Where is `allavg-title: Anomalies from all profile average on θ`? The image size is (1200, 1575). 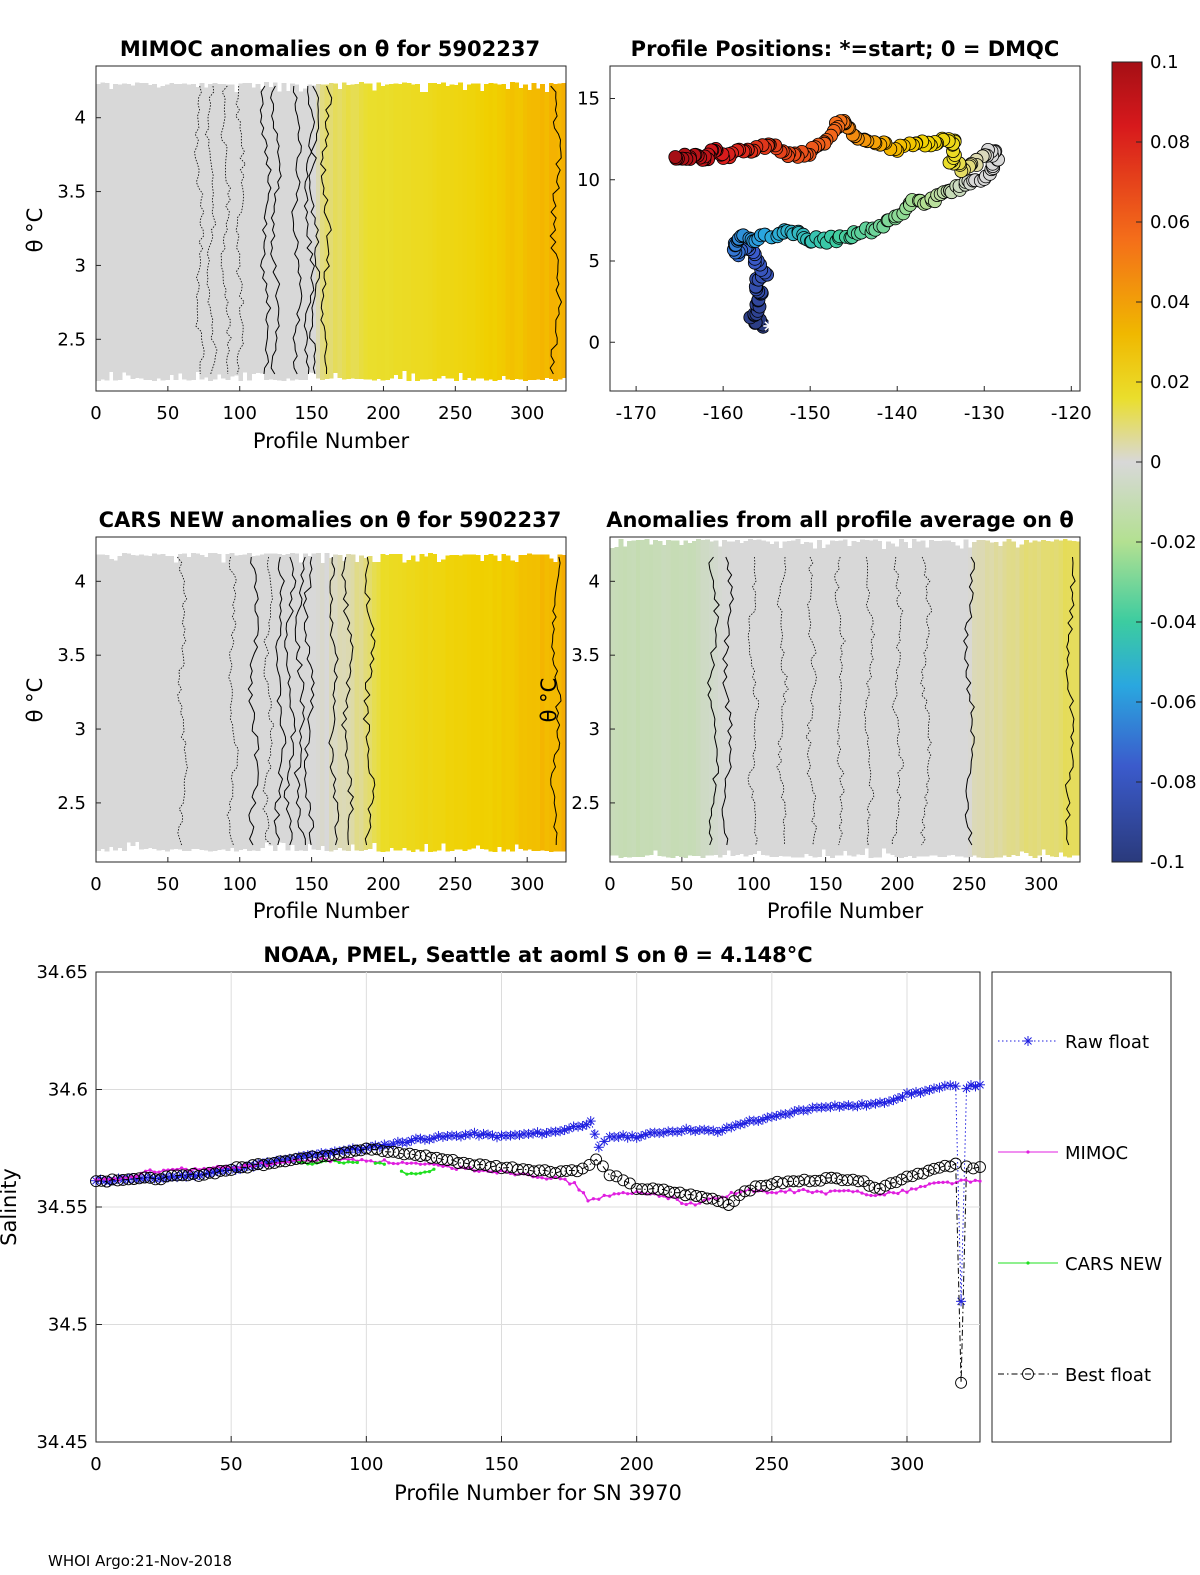
allavg-title: Anomalies from all profile average on θ is located at coordinates (840, 520).